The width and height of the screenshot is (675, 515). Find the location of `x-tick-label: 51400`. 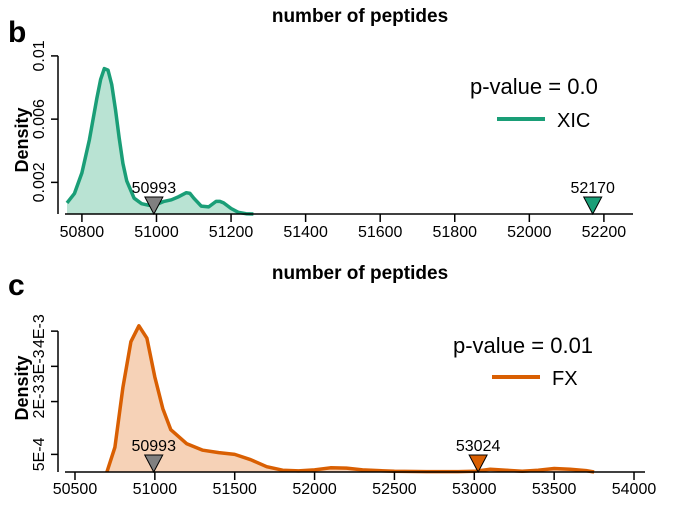

x-tick-label: 51400 is located at coordinates (305, 232).